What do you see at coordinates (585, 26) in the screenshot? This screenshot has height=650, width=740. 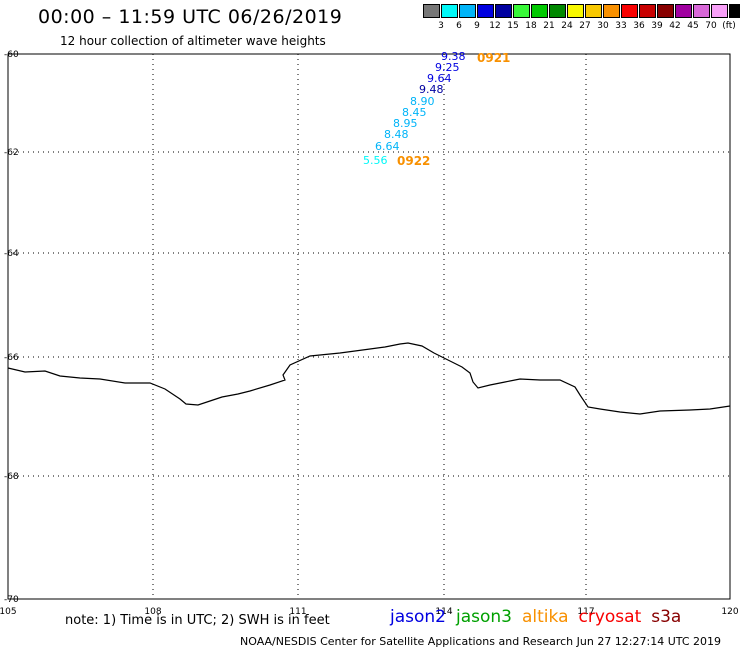 I see `legend-label: 27` at bounding box center [585, 26].